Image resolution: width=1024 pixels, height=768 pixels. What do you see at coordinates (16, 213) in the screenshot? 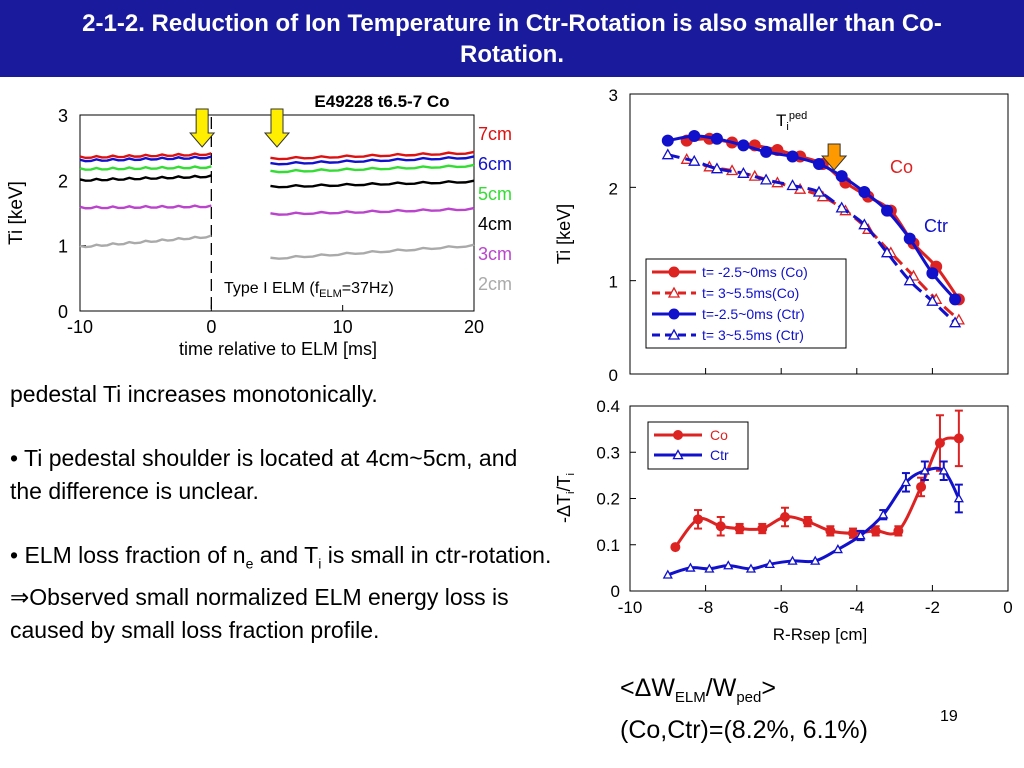
I see `chart-ti-time-ylabel: Ti [keV]` at bounding box center [16, 213].